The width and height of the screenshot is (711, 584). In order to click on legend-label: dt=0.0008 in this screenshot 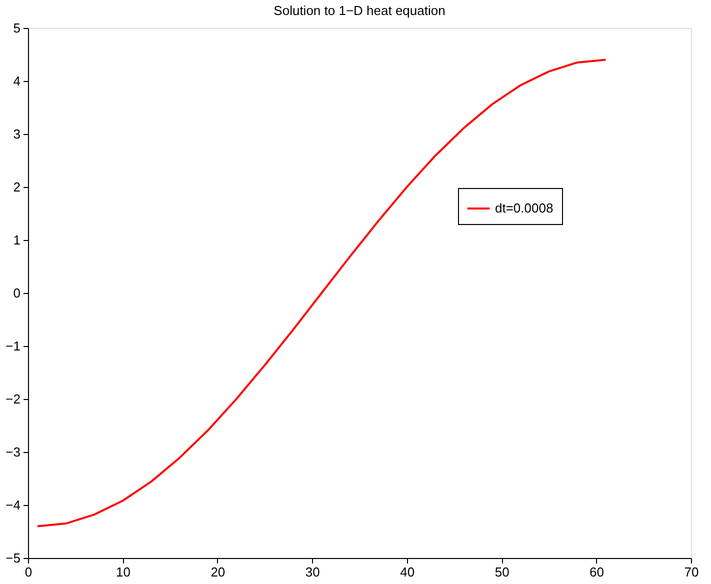, I will do `click(524, 208)`.